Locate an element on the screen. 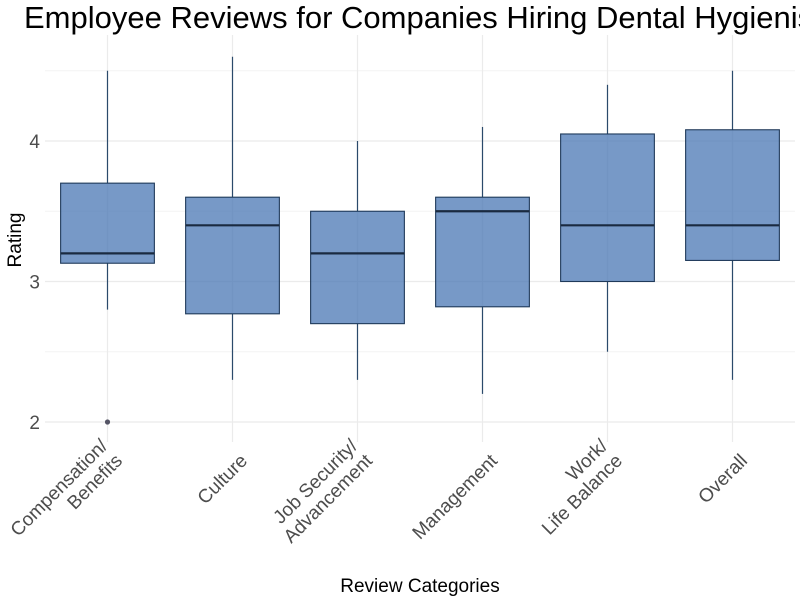  y-axis-ticks: 2 3 4 is located at coordinates (34, 283).